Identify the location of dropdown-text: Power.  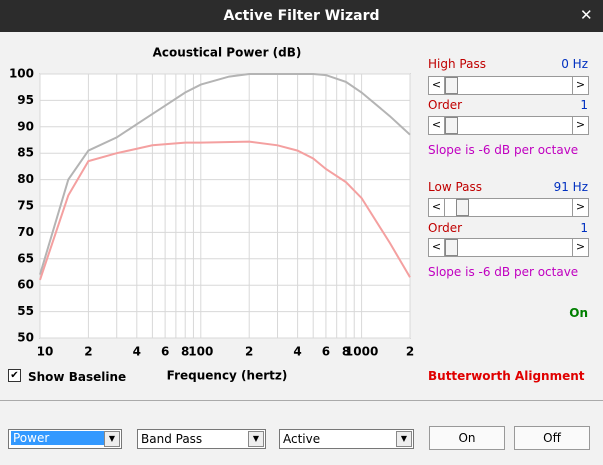
(58, 438).